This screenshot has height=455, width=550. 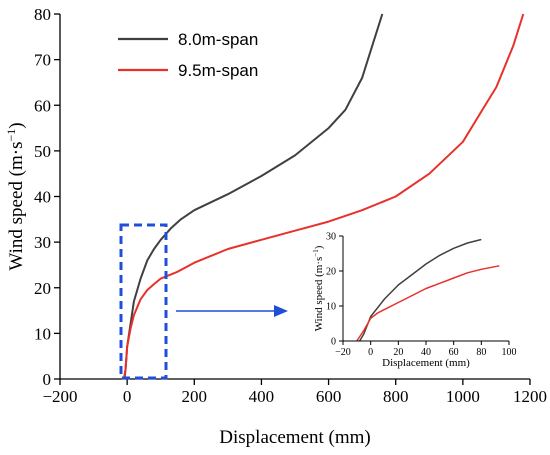 I want to click on inset-y-axis-title: Wind speed (m·s−1), so click(x=318, y=288).